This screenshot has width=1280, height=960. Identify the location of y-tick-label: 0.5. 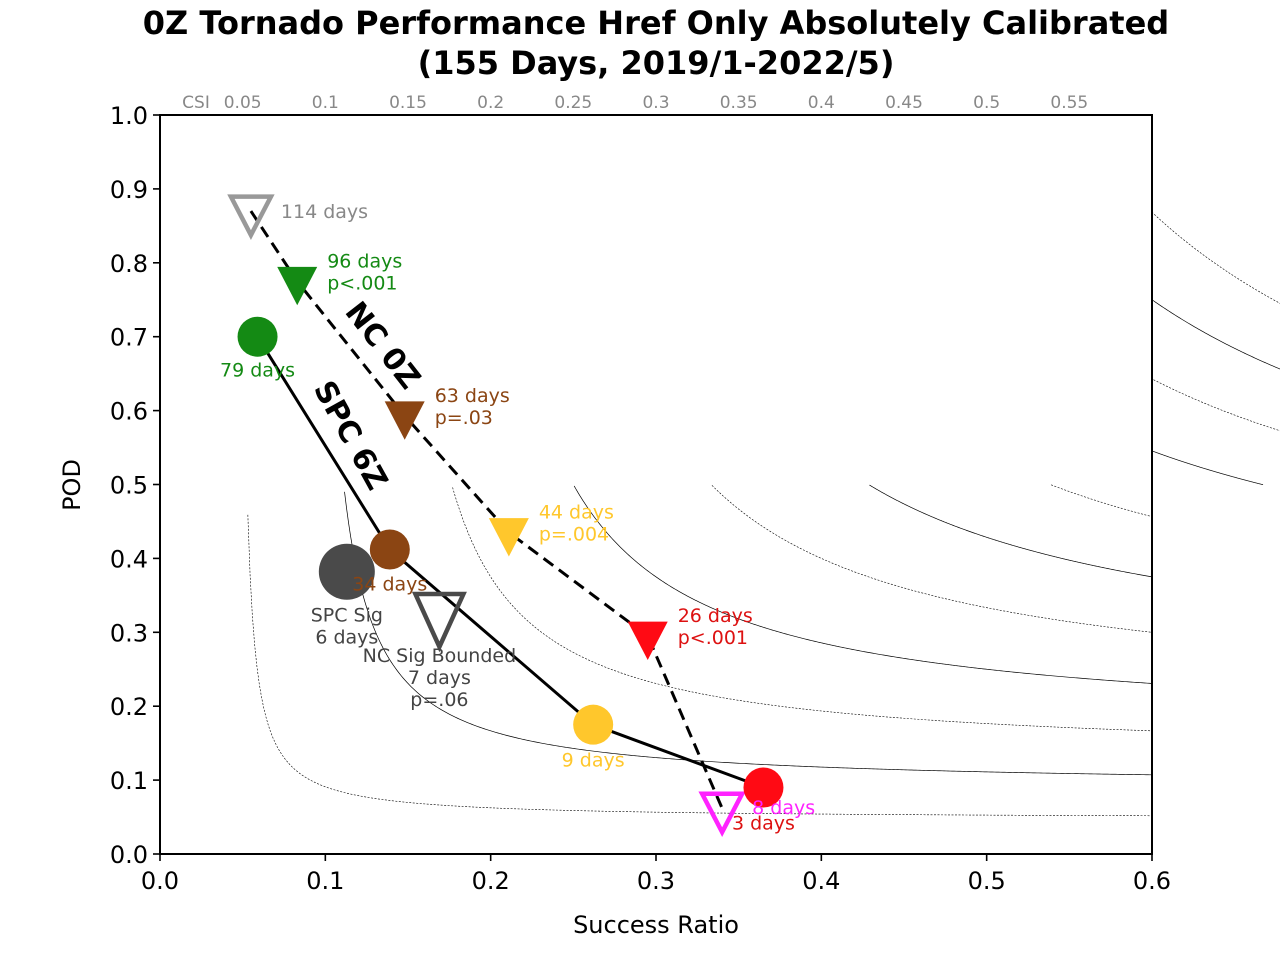
(129, 486).